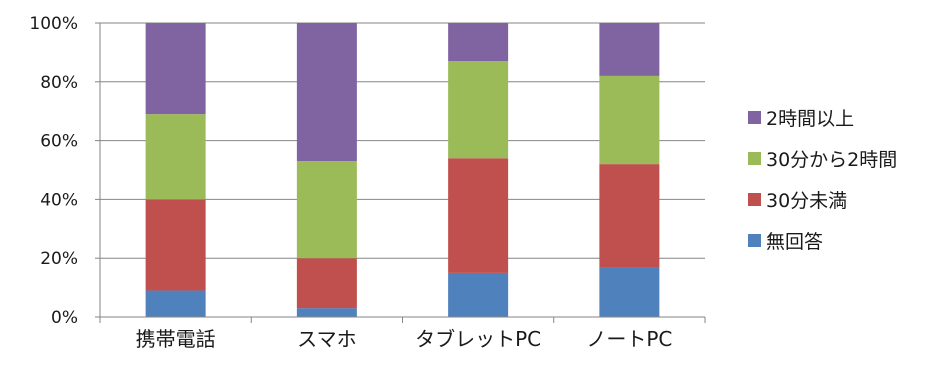  I want to click on x-tick-label: スマホ, so click(326, 339).